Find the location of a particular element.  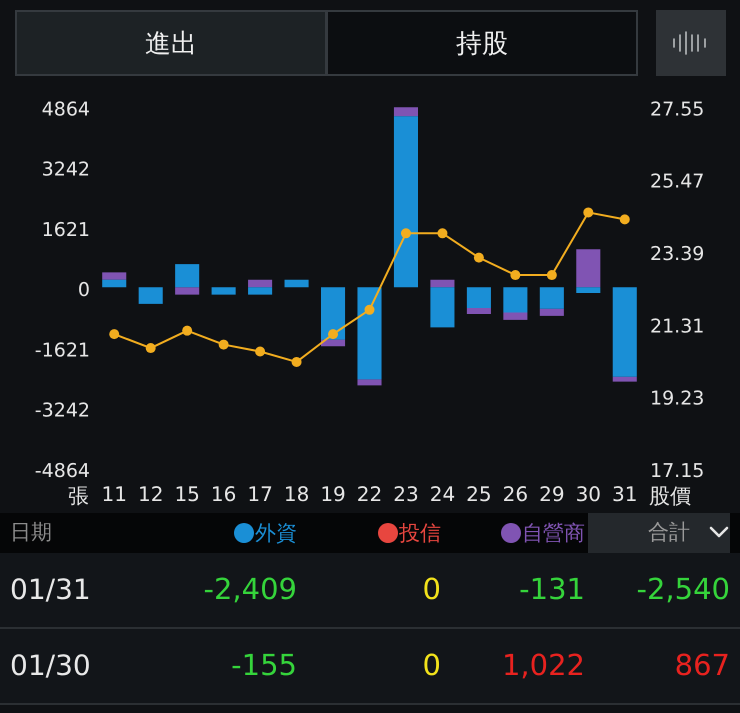

text: 1,022 is located at coordinates (543, 665).